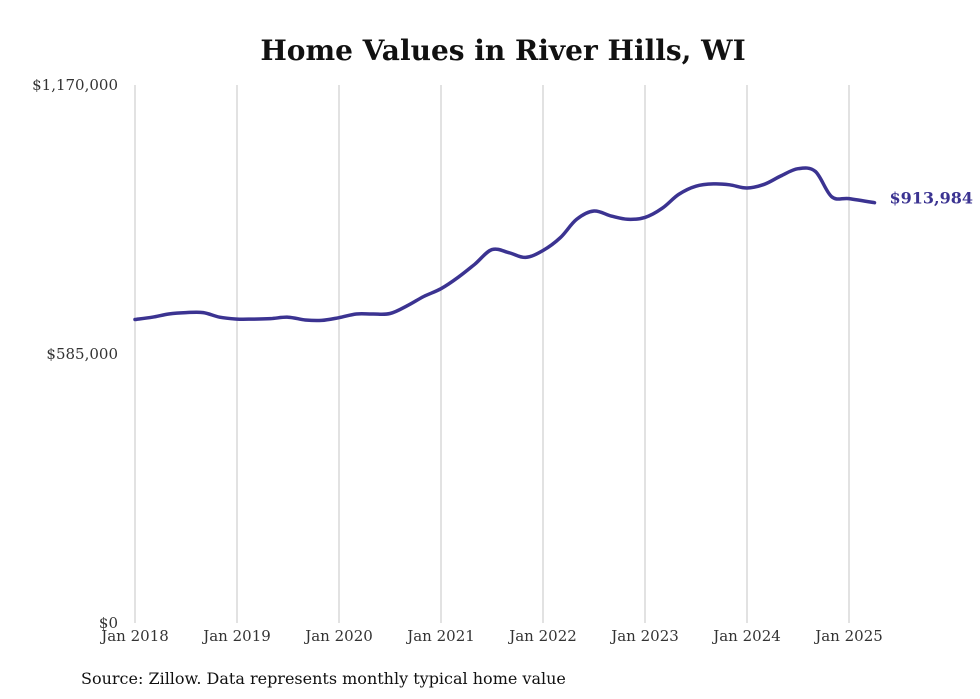  Describe the element at coordinates (848, 636) in the screenshot. I see `x-tick-label: Jan 2025` at that location.